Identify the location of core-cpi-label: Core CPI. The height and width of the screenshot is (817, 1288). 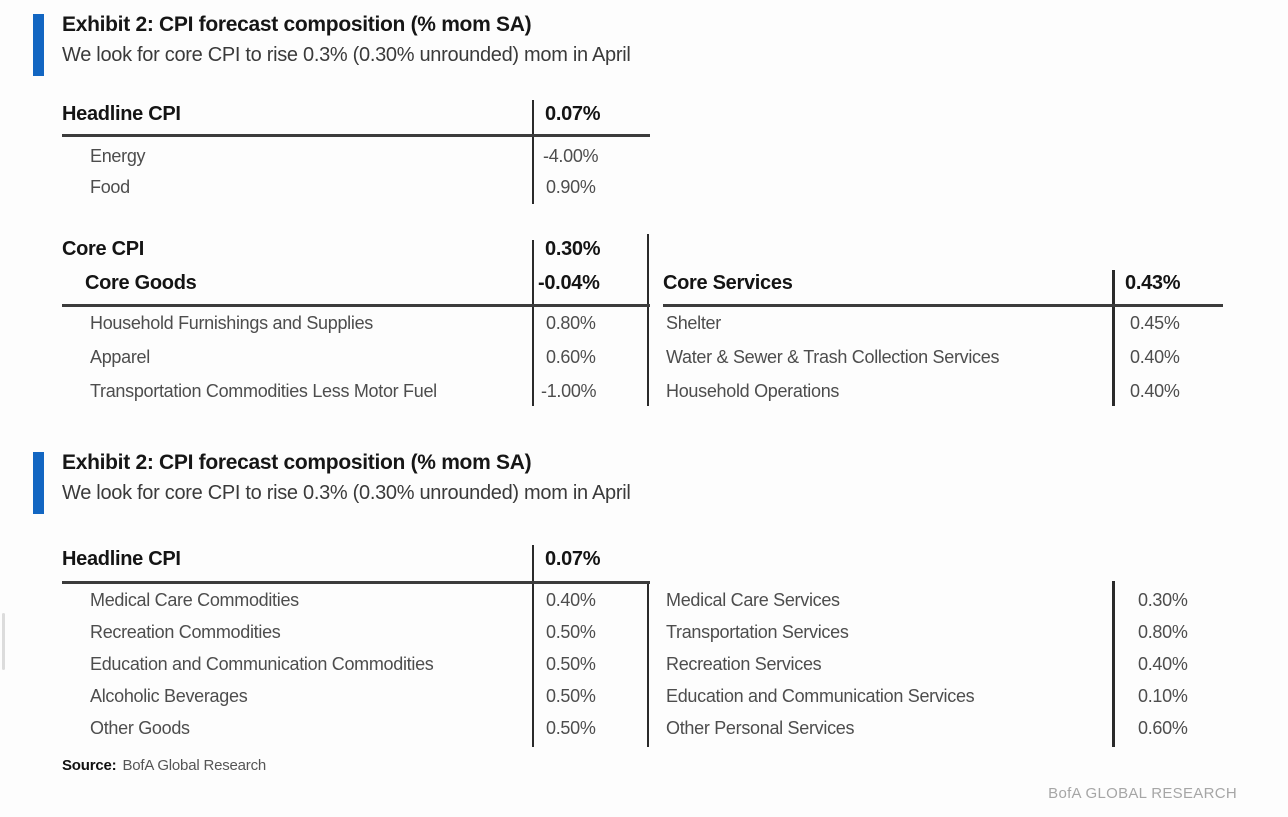
(103, 249).